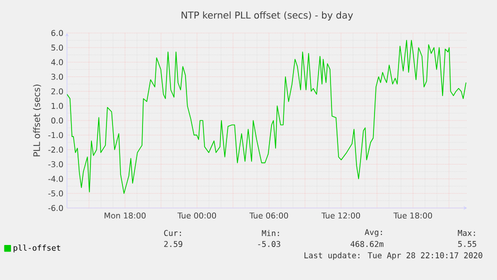  What do you see at coordinates (267, 16) in the screenshot?
I see `chart-title: NTP kernel PLL offset (secs) - by day` at bounding box center [267, 16].